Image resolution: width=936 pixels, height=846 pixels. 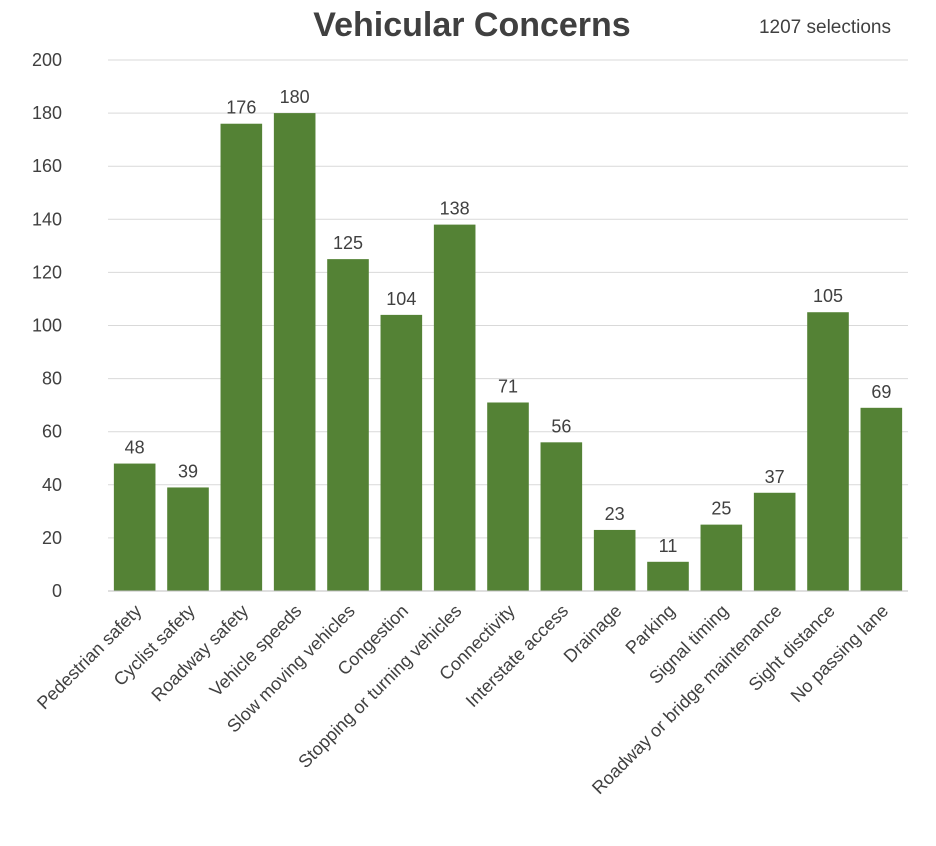 What do you see at coordinates (47, 113) in the screenshot?
I see `y-tick-label: 180` at bounding box center [47, 113].